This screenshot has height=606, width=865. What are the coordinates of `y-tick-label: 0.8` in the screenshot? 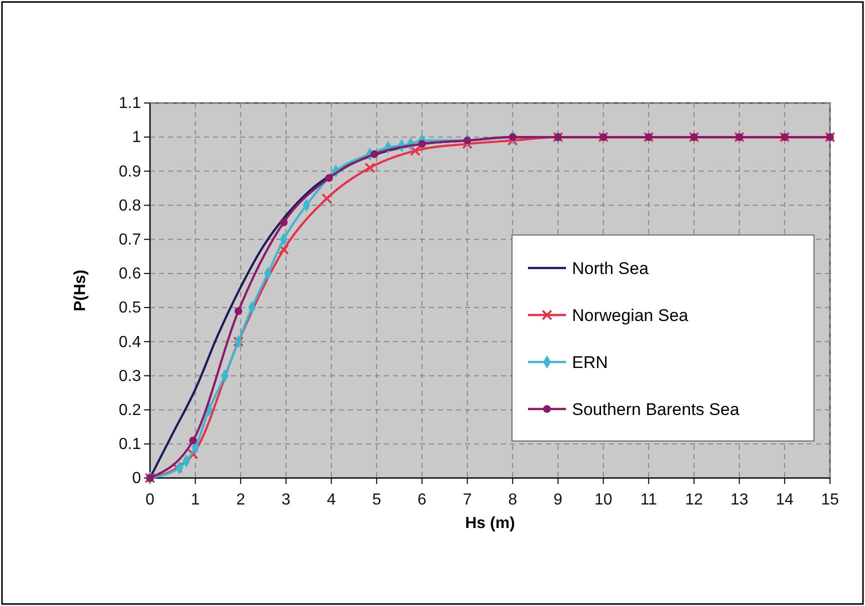 It's located at (130, 205).